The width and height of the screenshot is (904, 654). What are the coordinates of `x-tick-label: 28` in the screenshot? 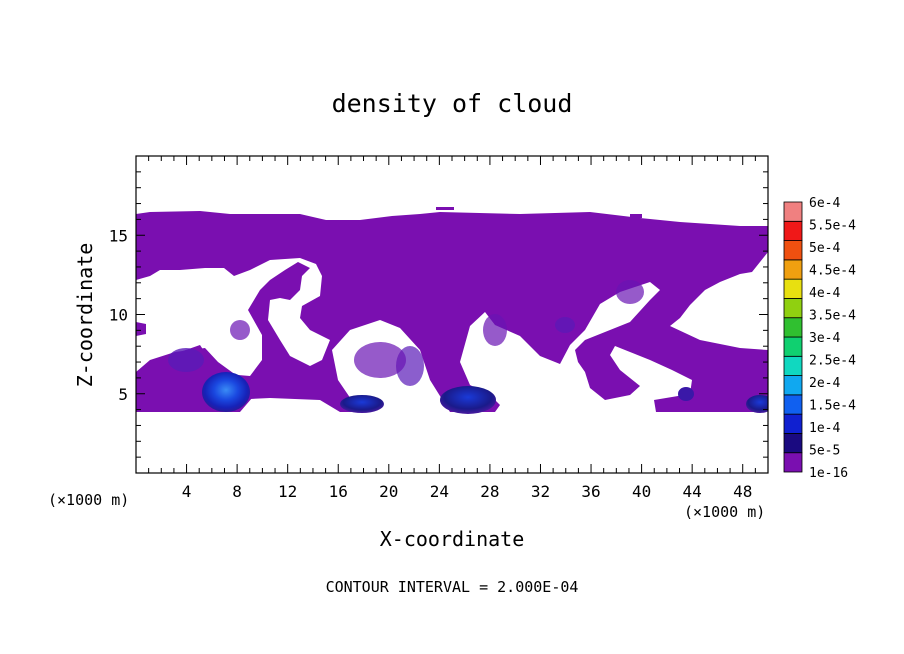 It's located at (489, 491).